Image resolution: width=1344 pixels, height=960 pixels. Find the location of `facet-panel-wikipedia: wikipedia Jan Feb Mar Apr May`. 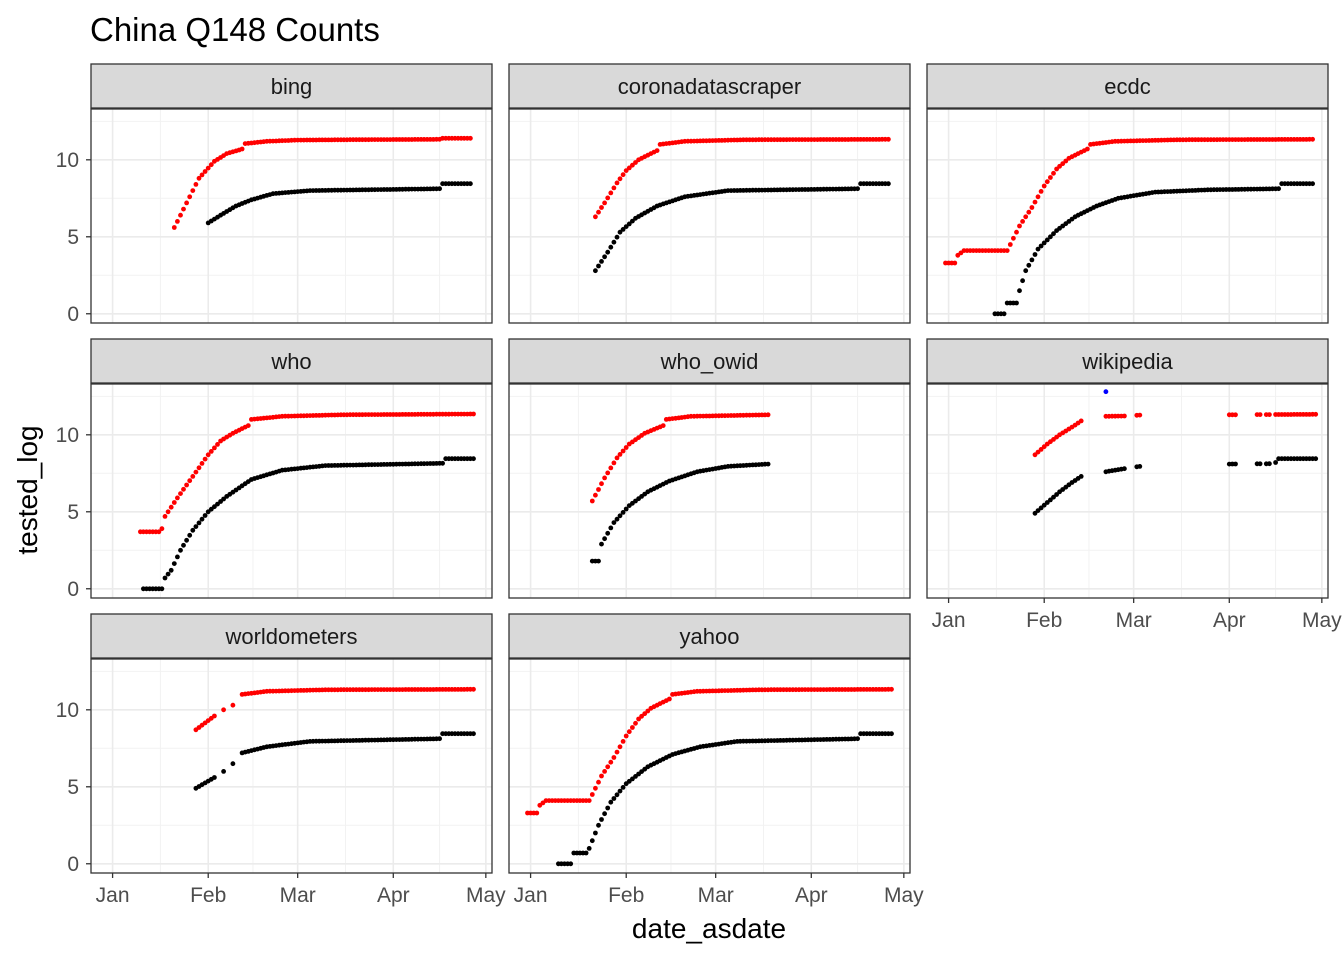

facet-panel-wikipedia: wikipedia Jan Feb Mar Apr May is located at coordinates (1134, 485).